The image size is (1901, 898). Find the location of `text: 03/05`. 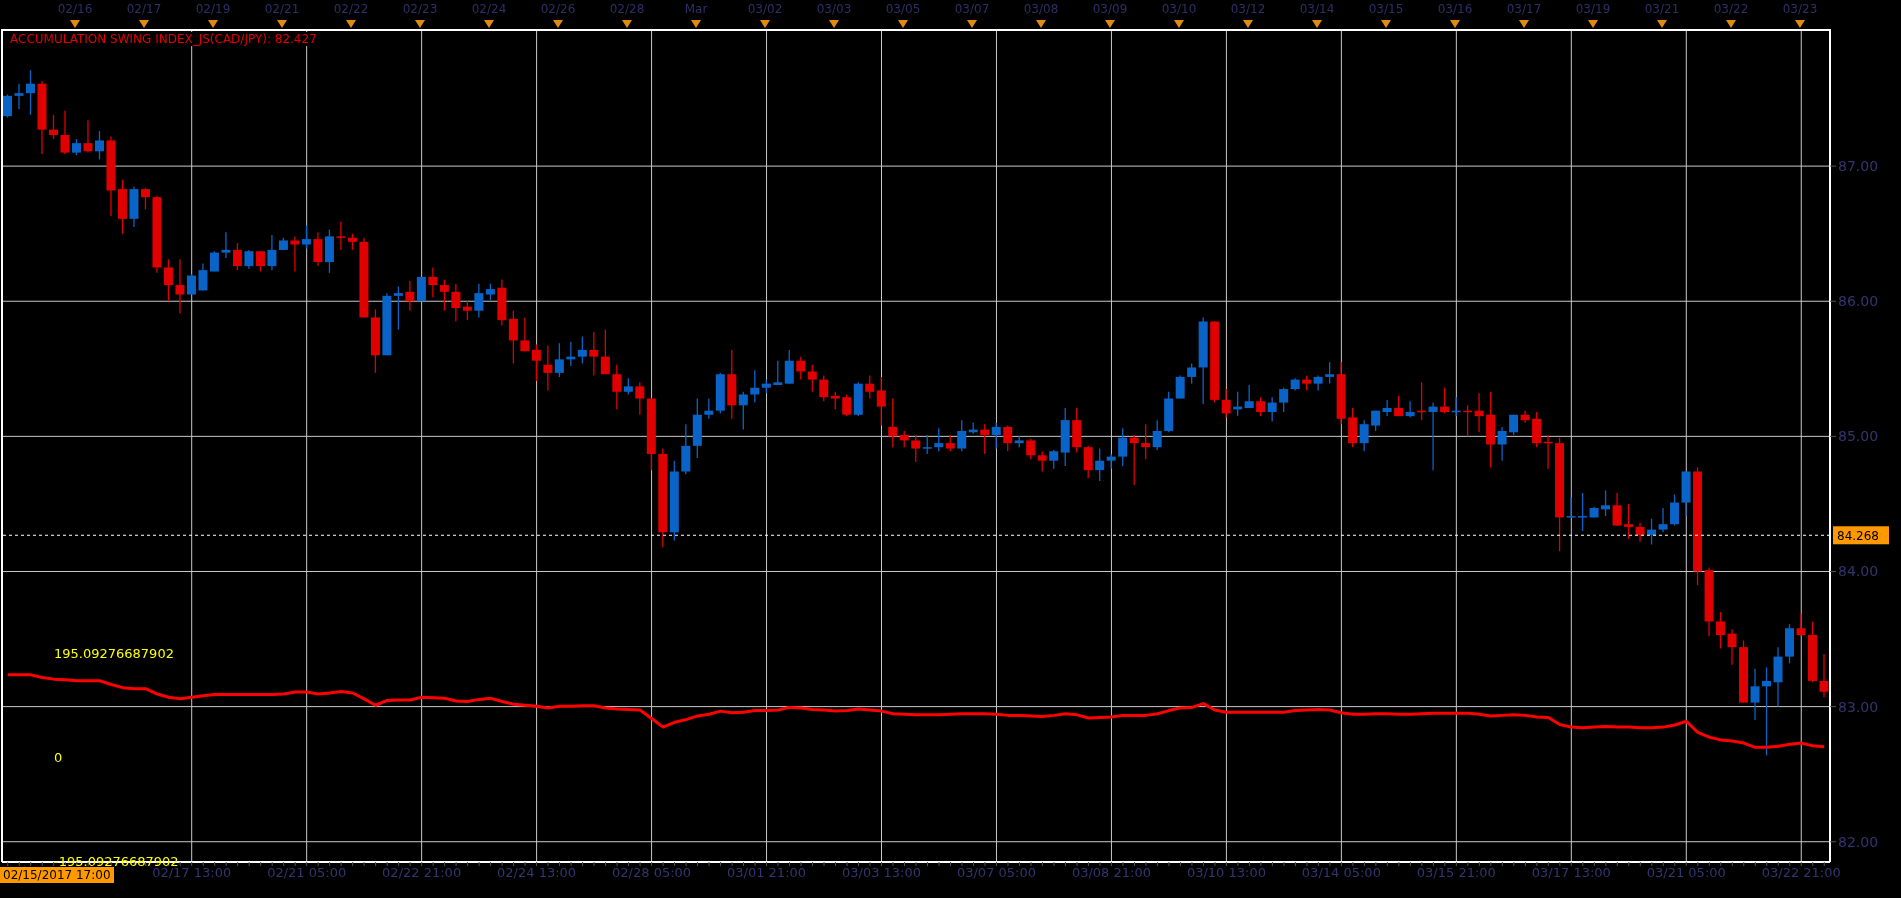

text: 03/05 is located at coordinates (903, 9).